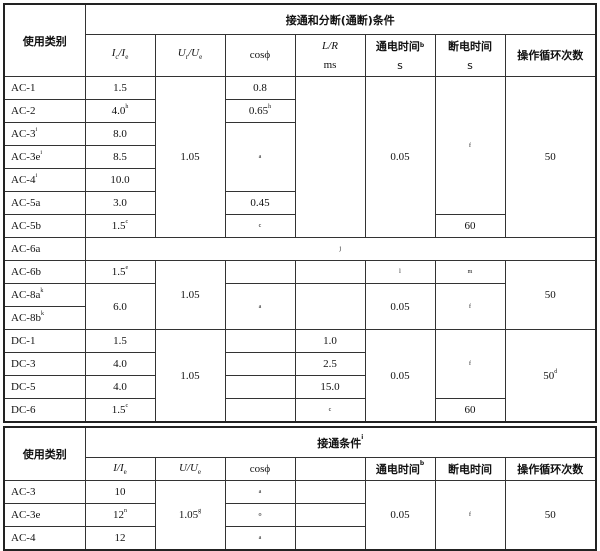 The height and width of the screenshot is (551, 600). I want to click on lr-cell: 2.5, so click(330, 364).